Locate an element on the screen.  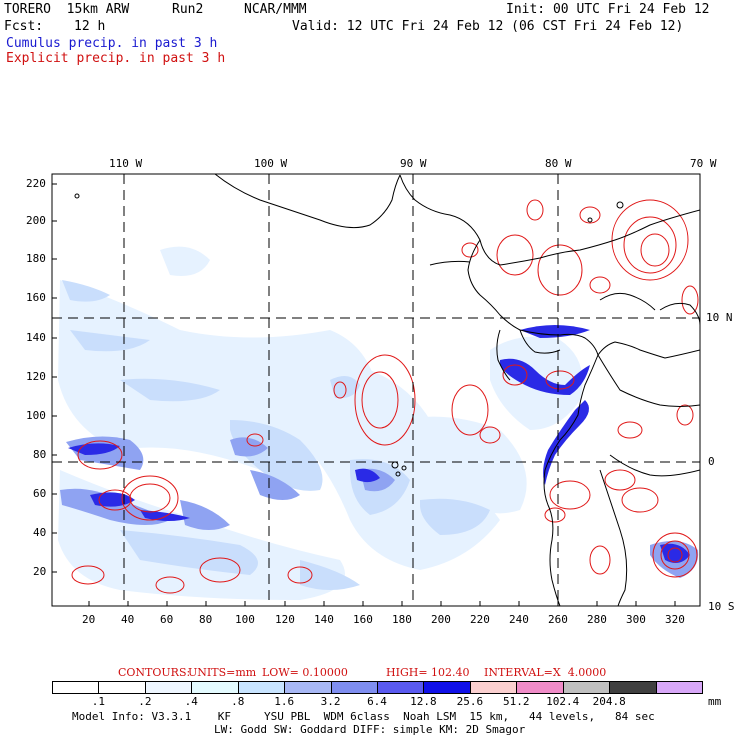
y-tick-100: 100 is located at coordinates (36, 415).